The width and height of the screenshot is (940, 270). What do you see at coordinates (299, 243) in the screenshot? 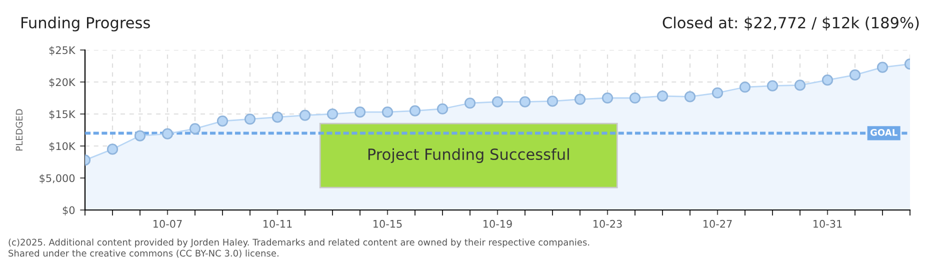
I see `text: (c)2025. Additional content provided by Jorden Haley. Trademarks and related content are owned by their respective companies.` at bounding box center [299, 243].